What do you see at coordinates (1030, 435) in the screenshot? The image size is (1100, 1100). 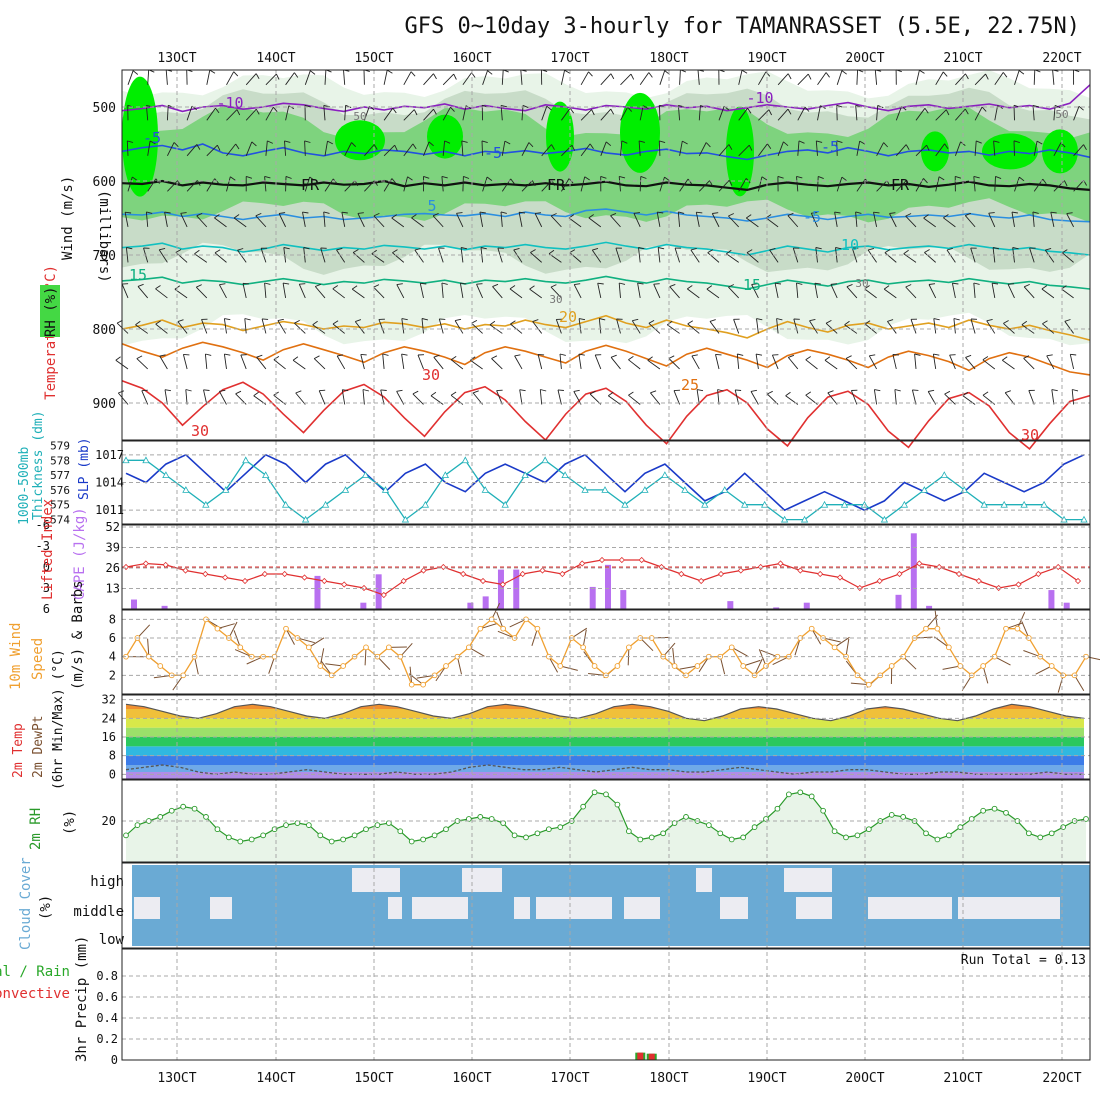 I see `contour-label: 30` at bounding box center [1030, 435].